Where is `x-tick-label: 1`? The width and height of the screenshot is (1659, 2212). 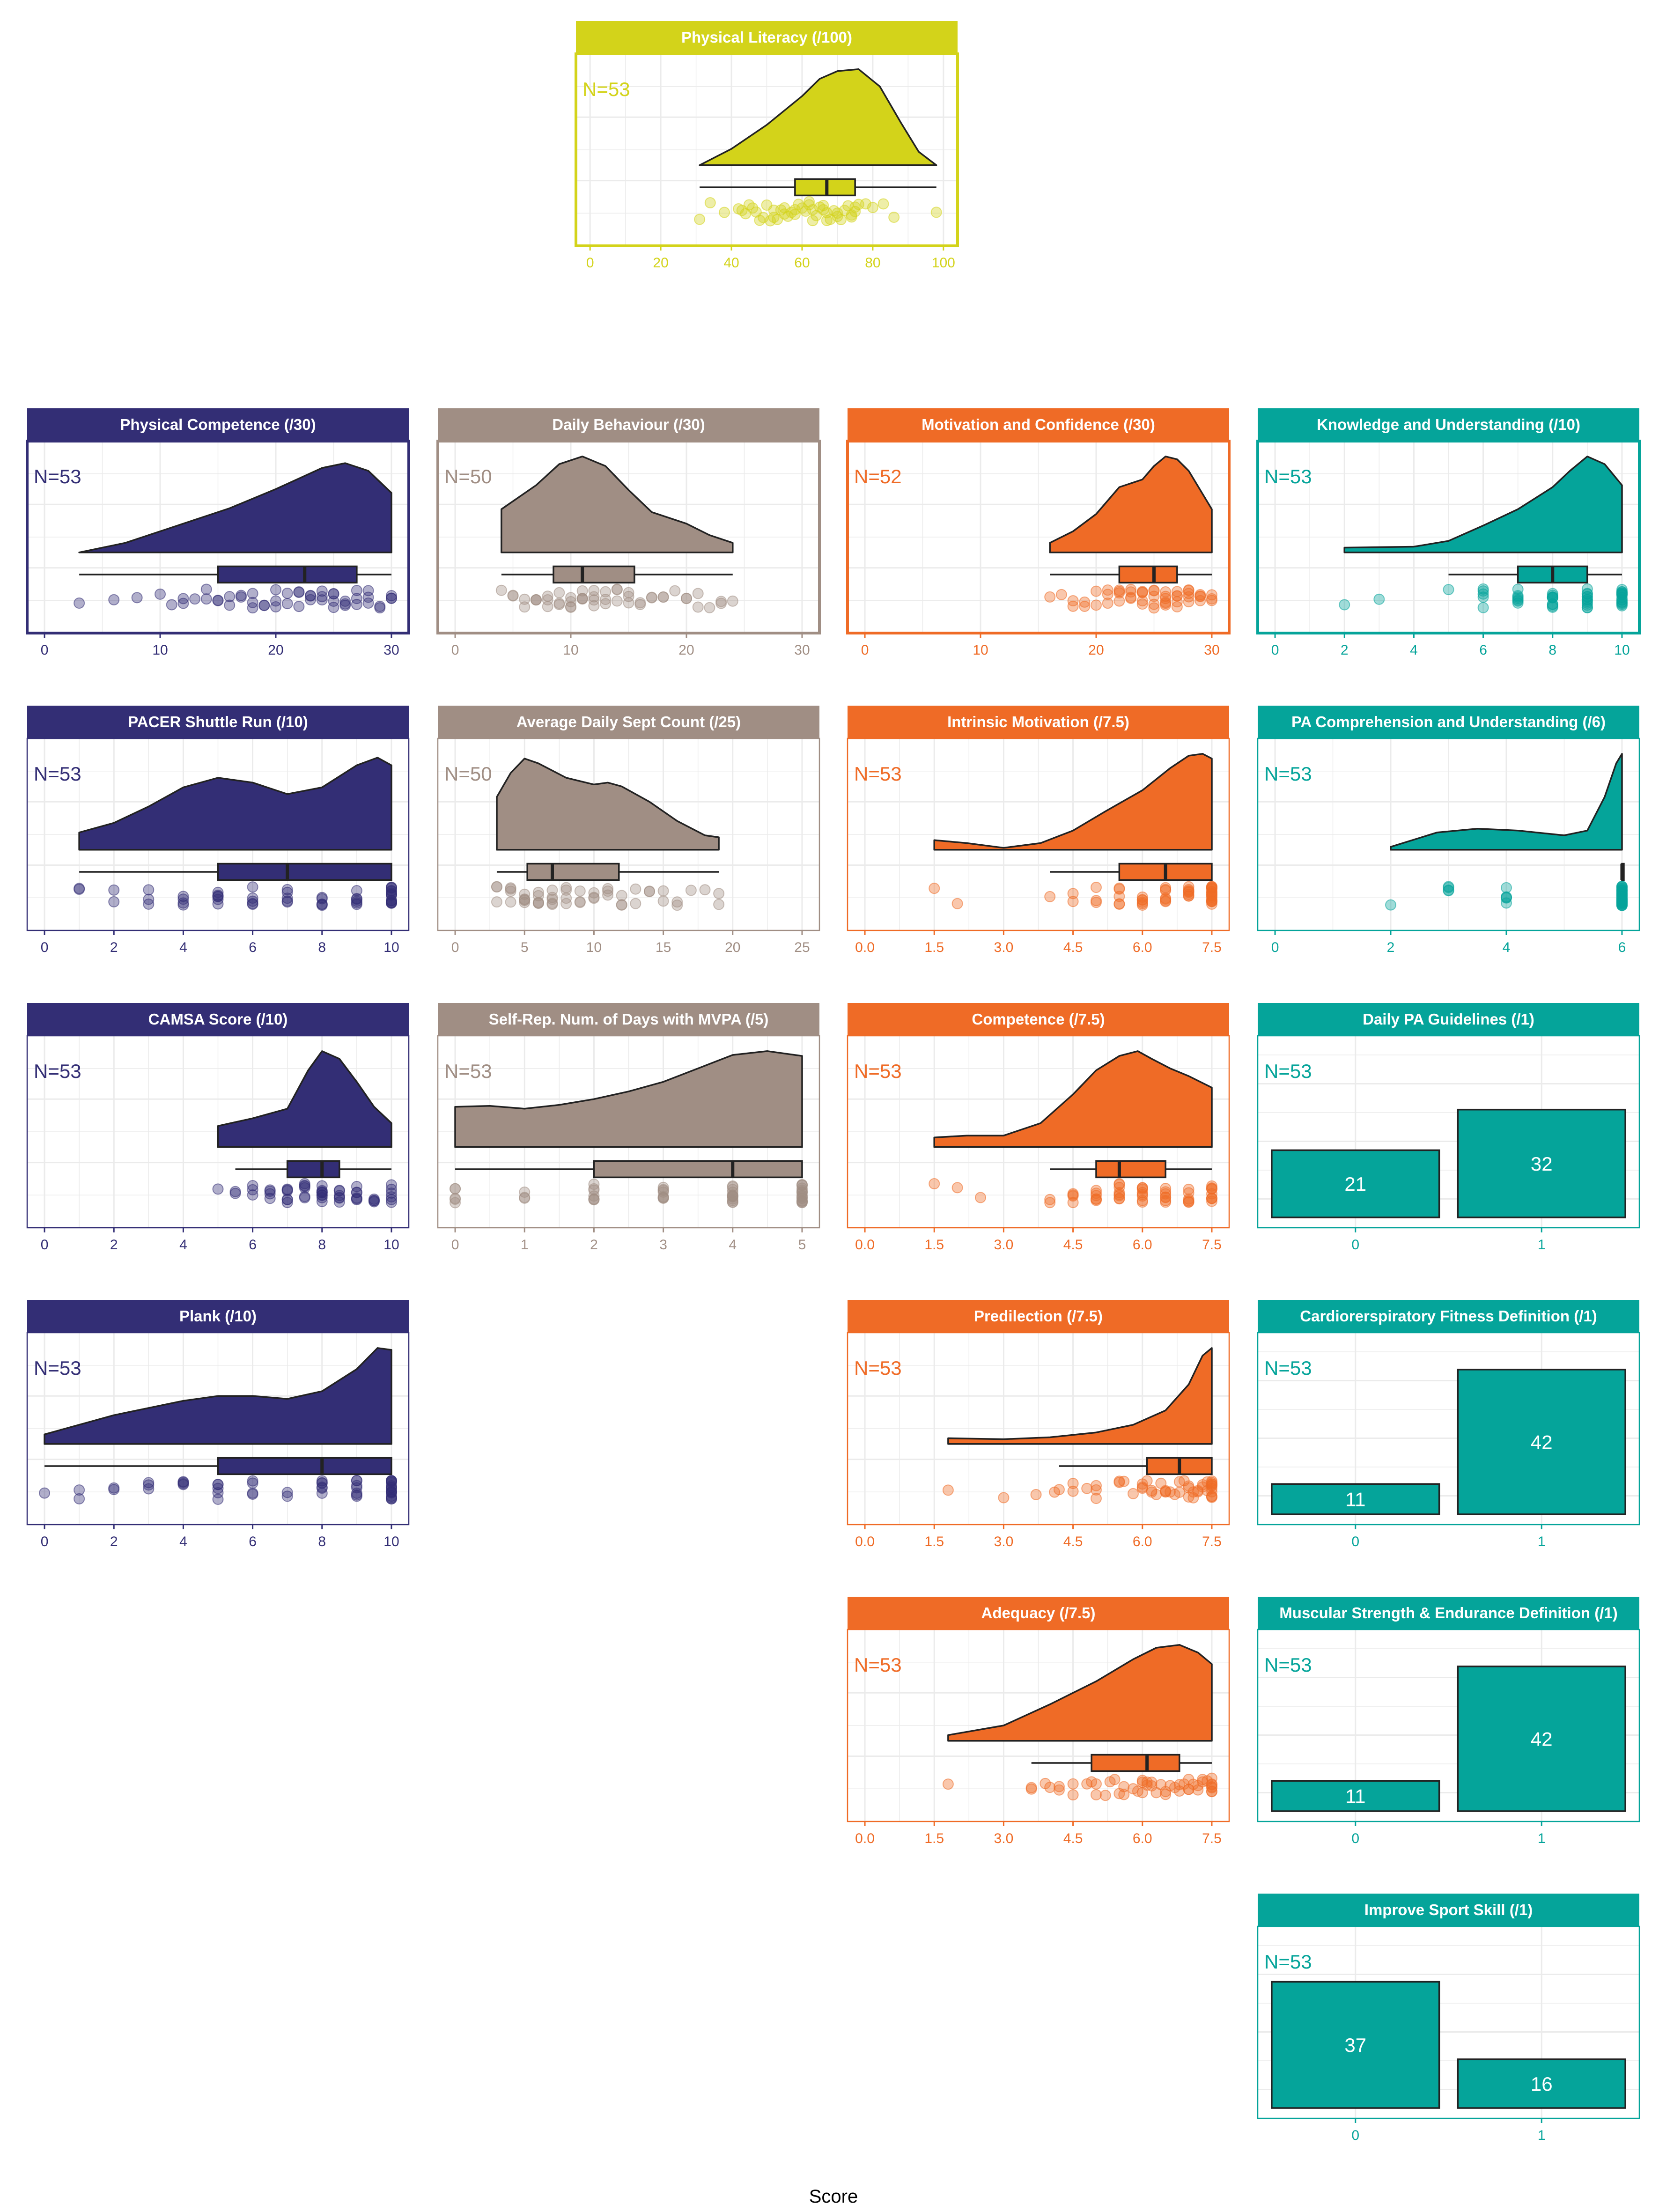
x-tick-label: 1 is located at coordinates (1542, 1541).